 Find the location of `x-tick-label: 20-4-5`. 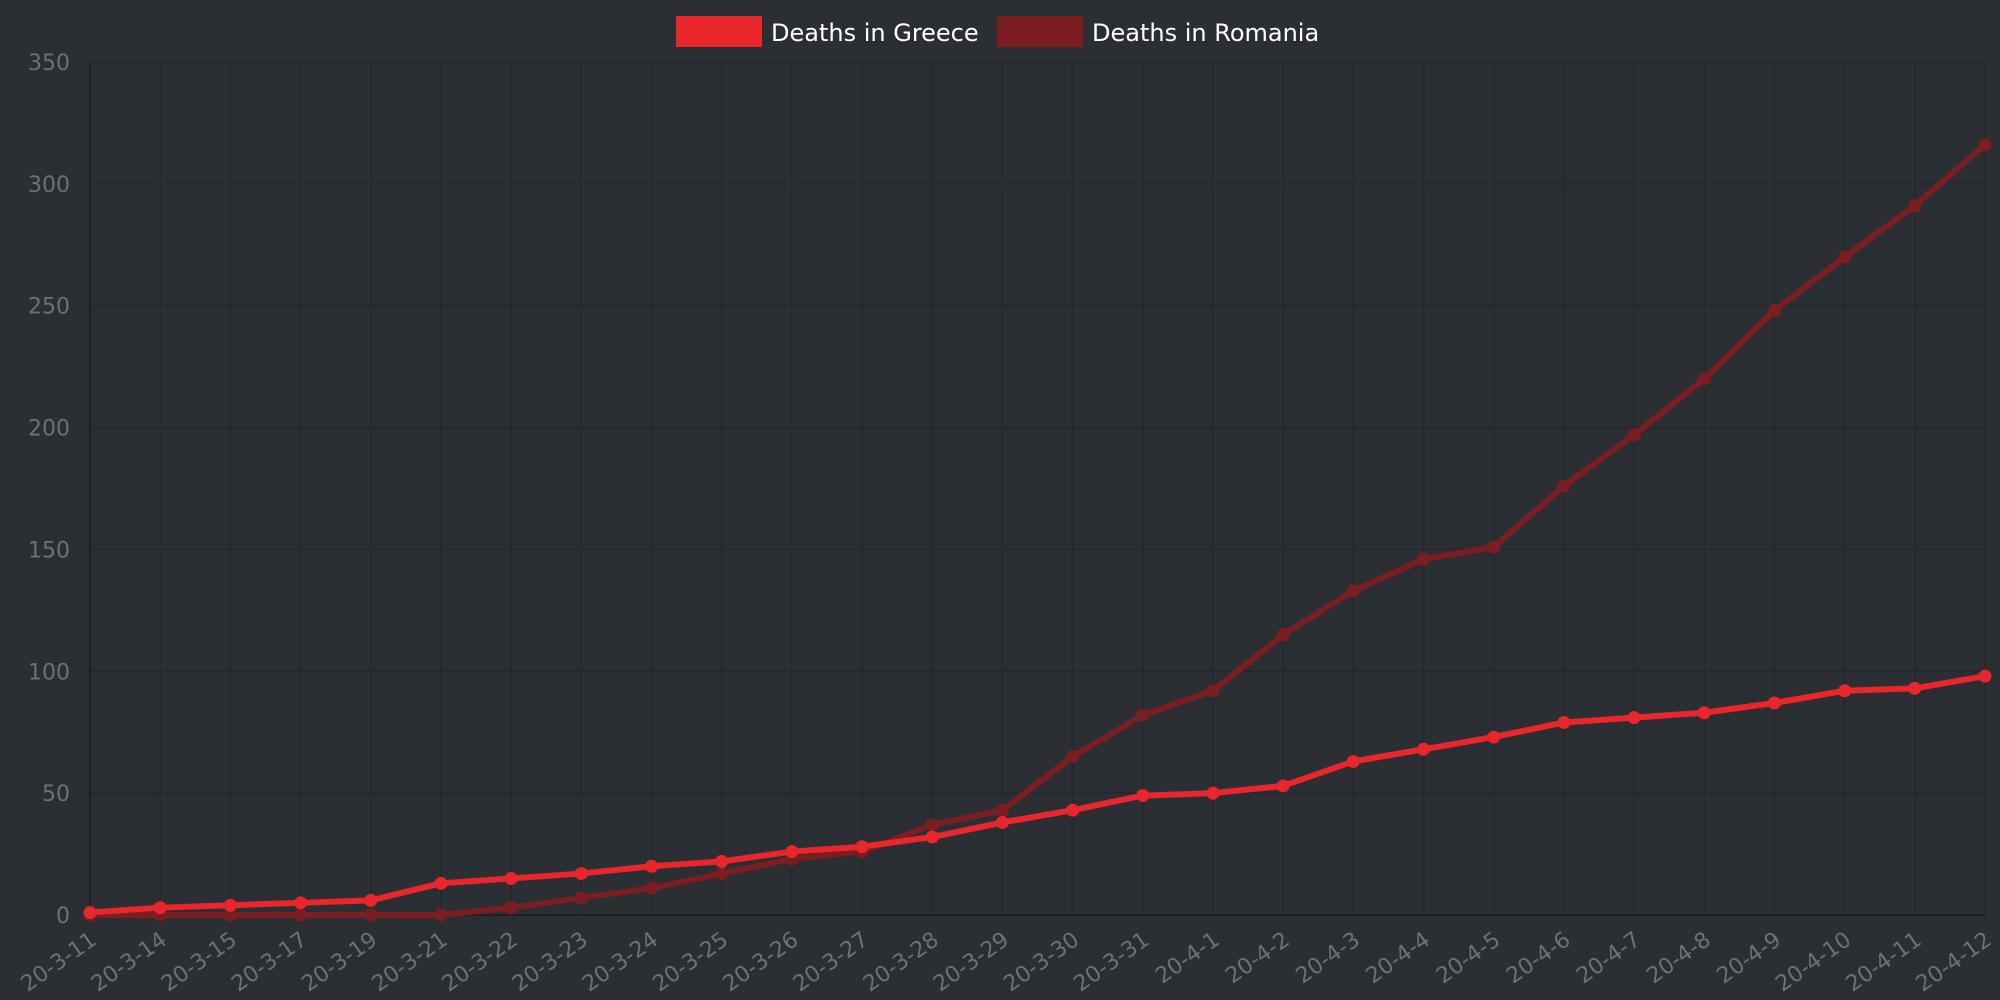

x-tick-label: 20-4-5 is located at coordinates (1468, 958).